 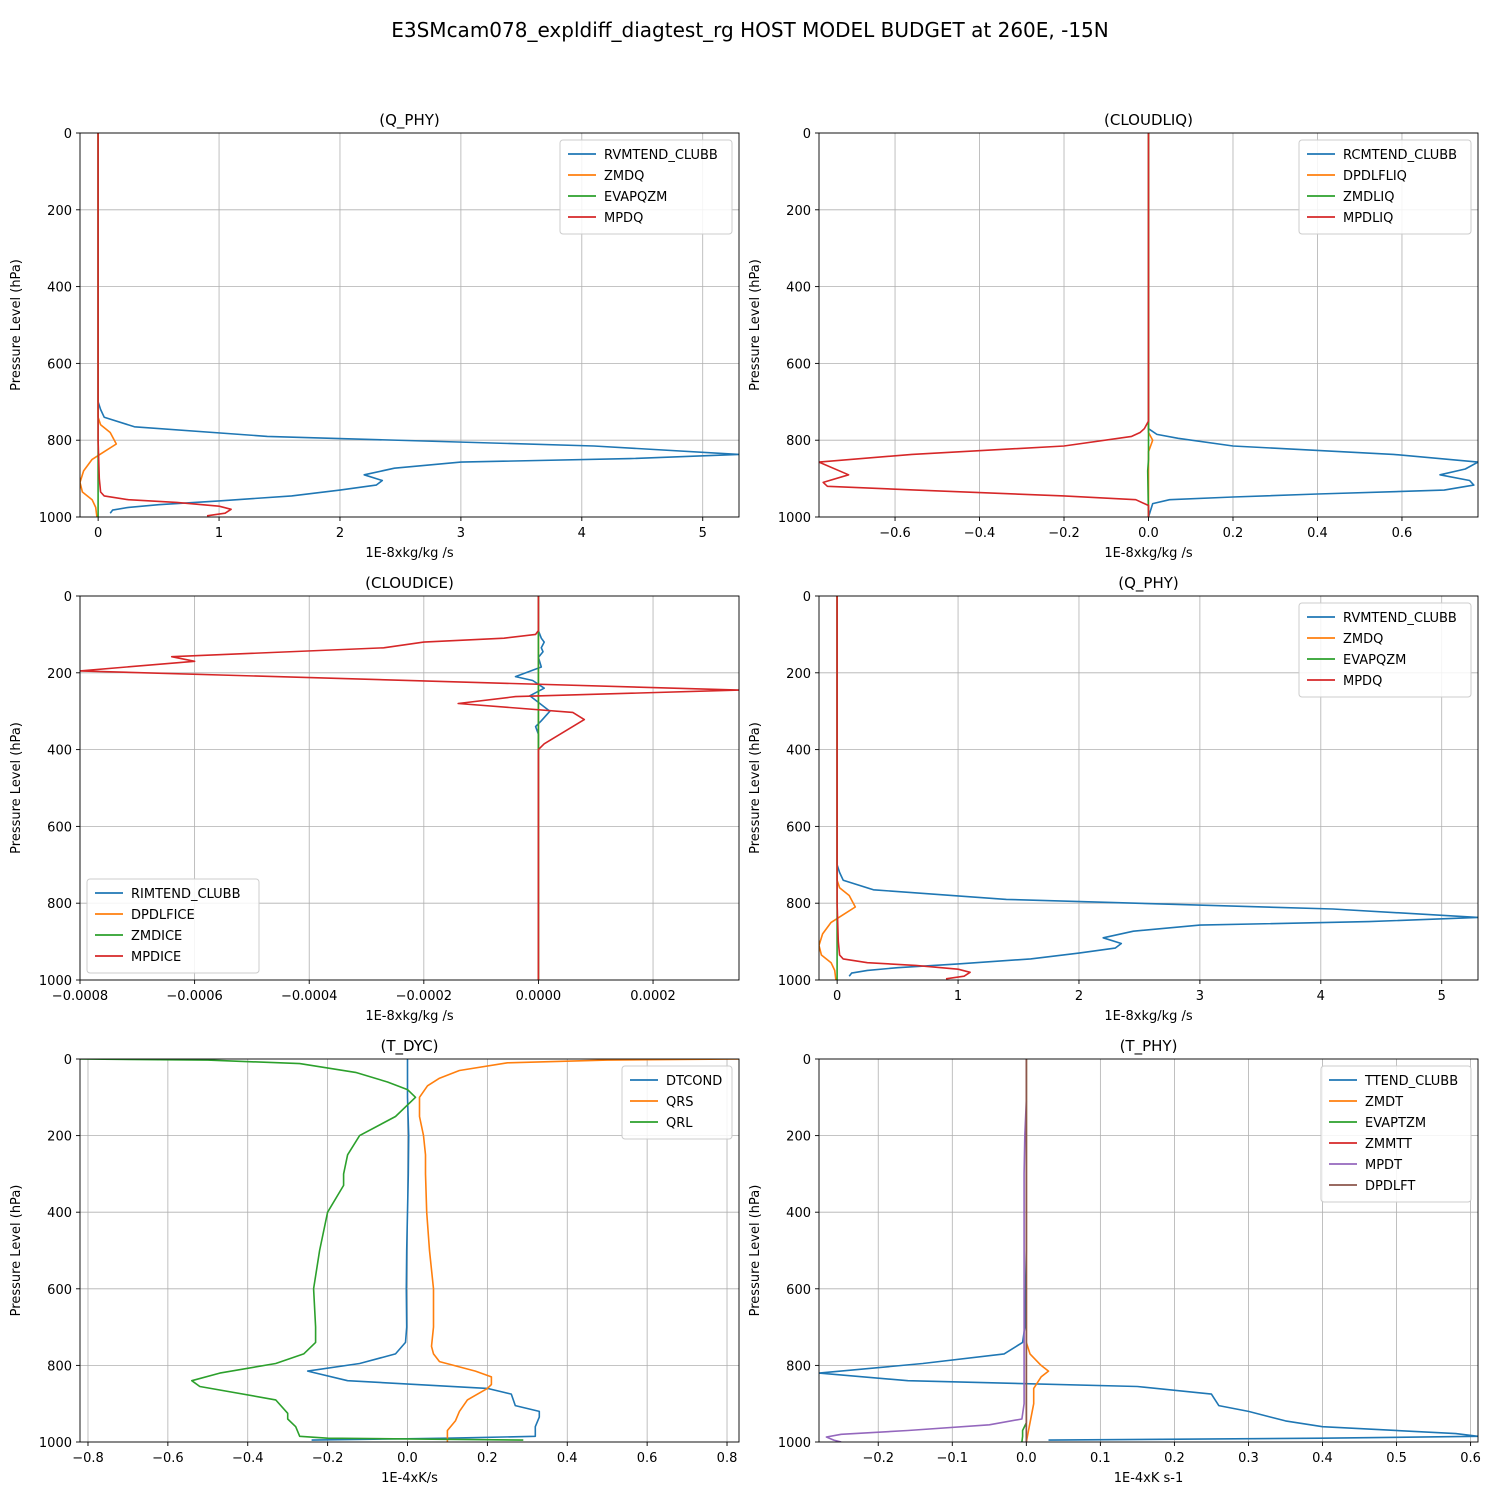 What do you see at coordinates (1200, 996) in the screenshot?
I see `x-tick-label: 3` at bounding box center [1200, 996].